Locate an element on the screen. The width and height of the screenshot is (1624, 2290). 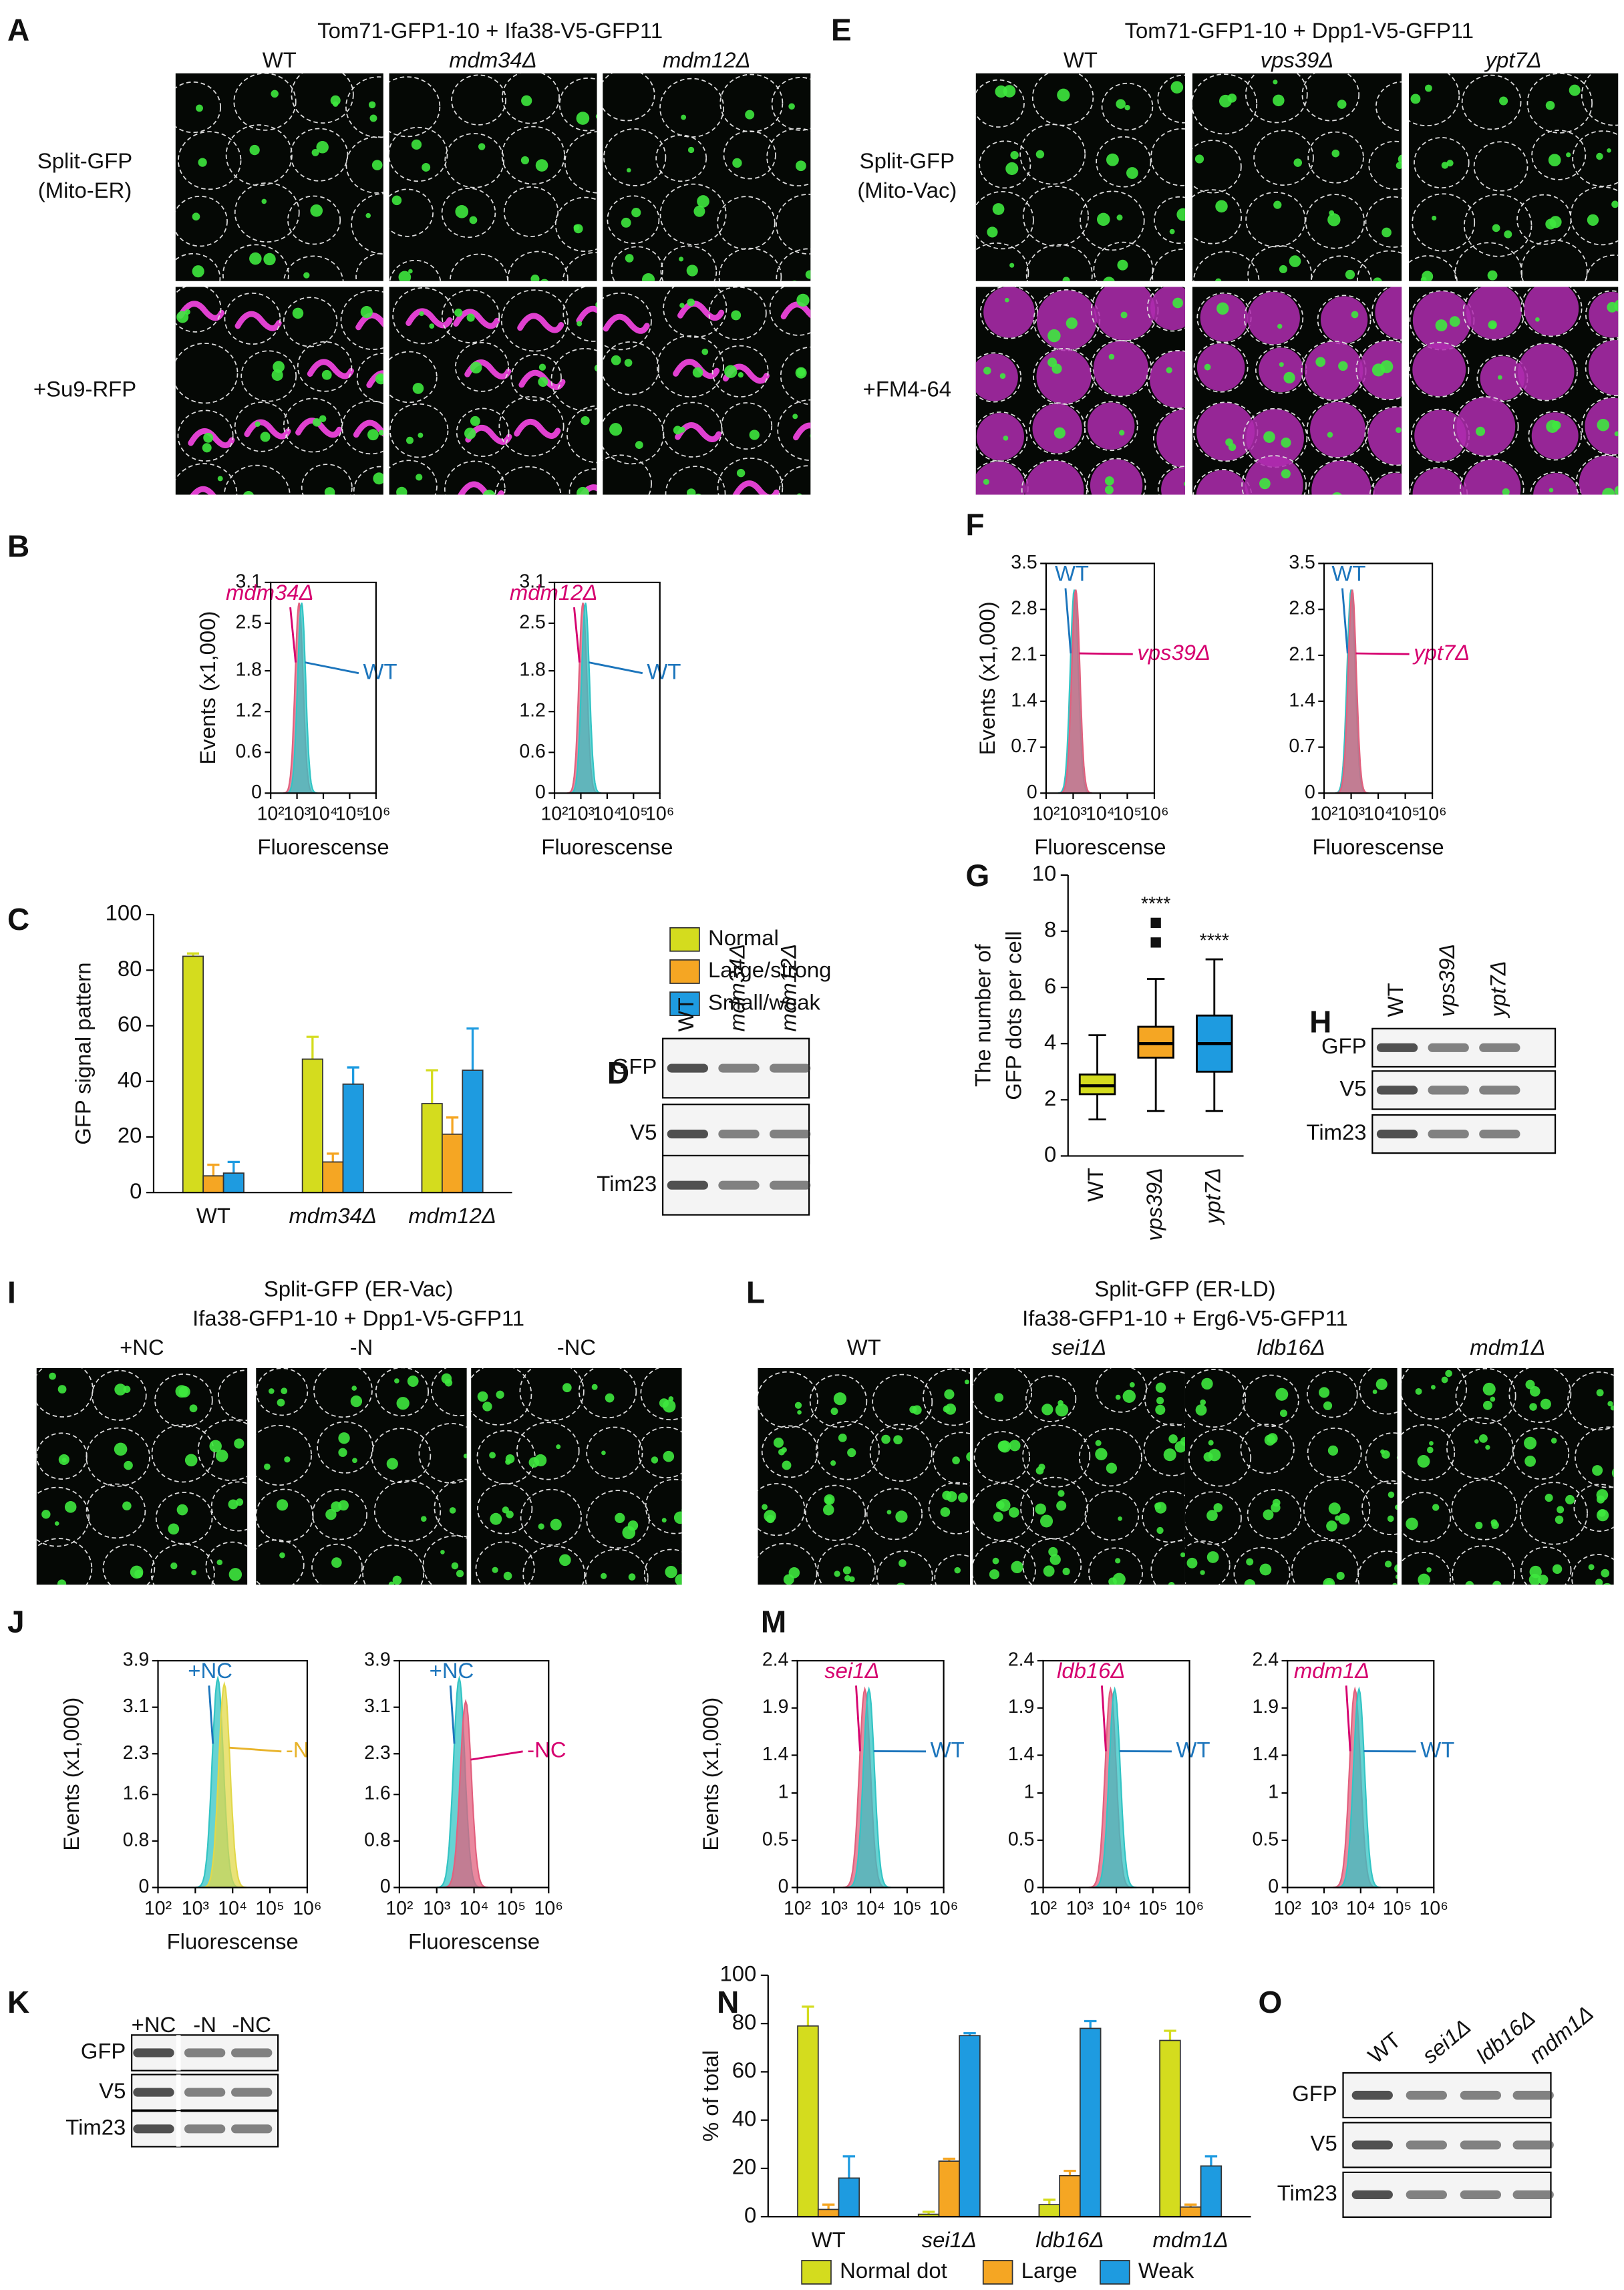
x-axis-label: Fluorescense is located at coordinates (233, 1941).